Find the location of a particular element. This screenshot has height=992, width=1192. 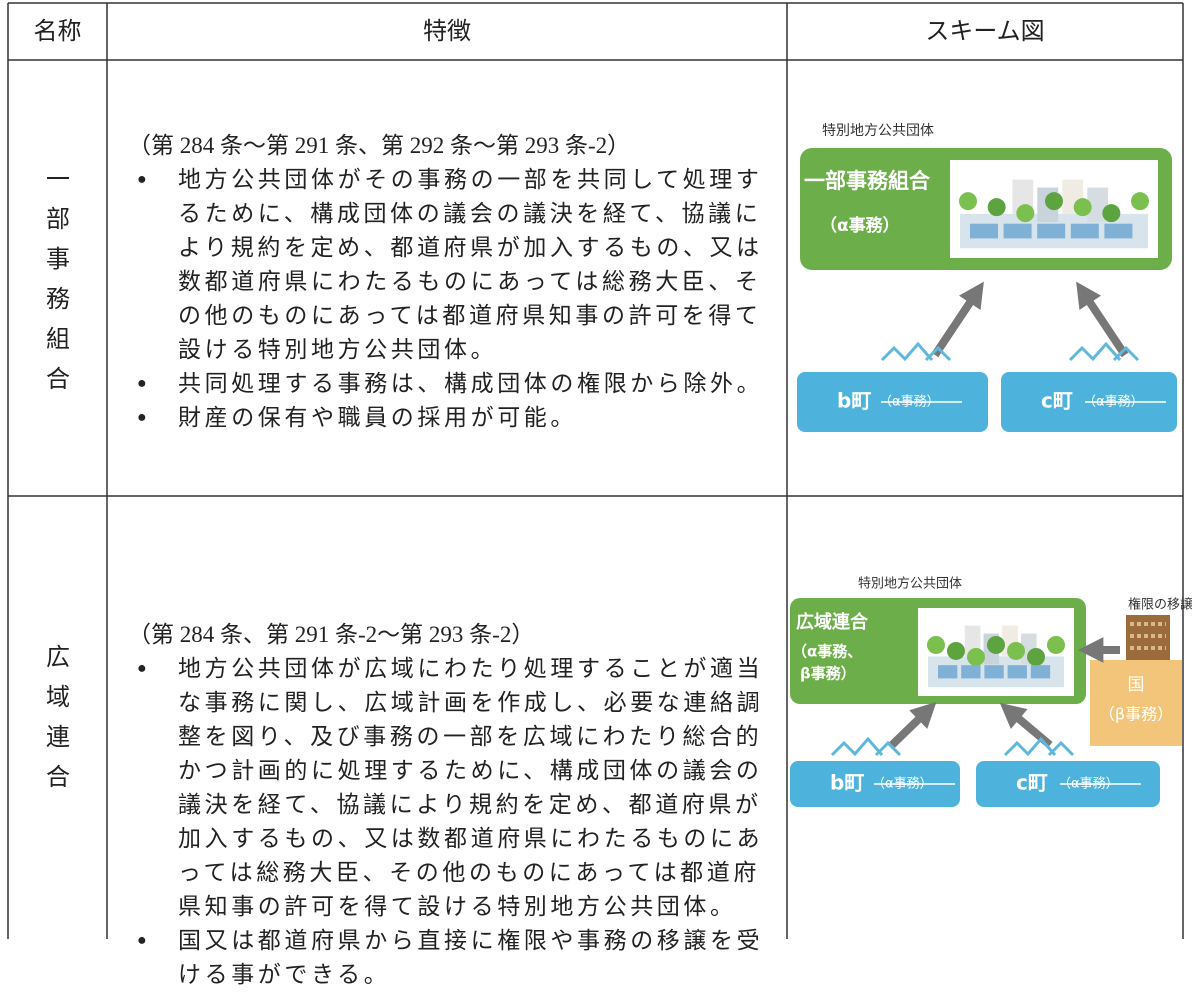

bullet-line: かつ計画的に処理するために、構成団体の議会の is located at coordinates (470, 770).